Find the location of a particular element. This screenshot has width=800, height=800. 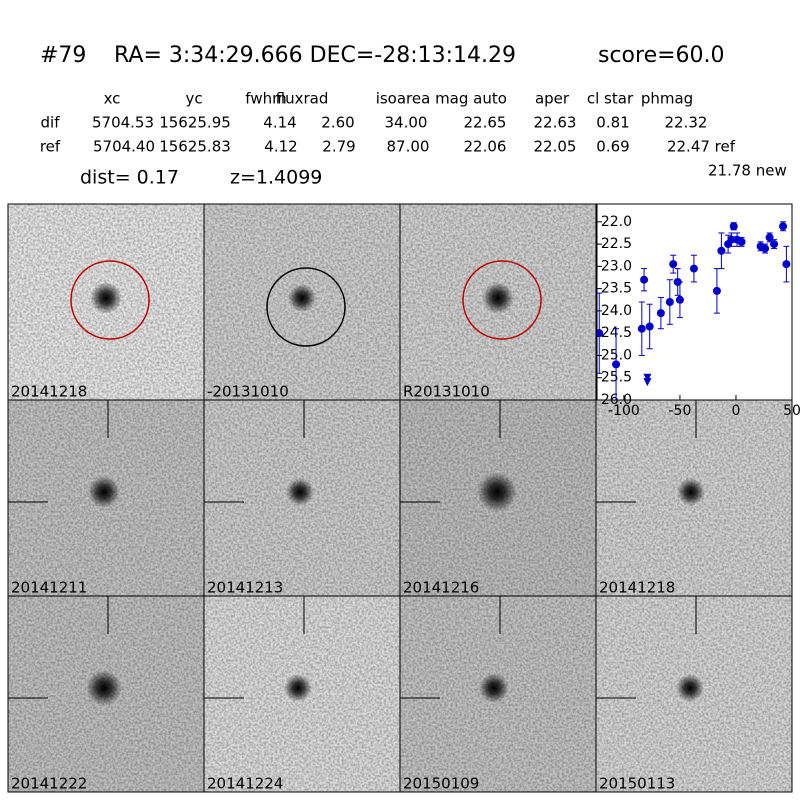

column-header: aper is located at coordinates (552, 99).